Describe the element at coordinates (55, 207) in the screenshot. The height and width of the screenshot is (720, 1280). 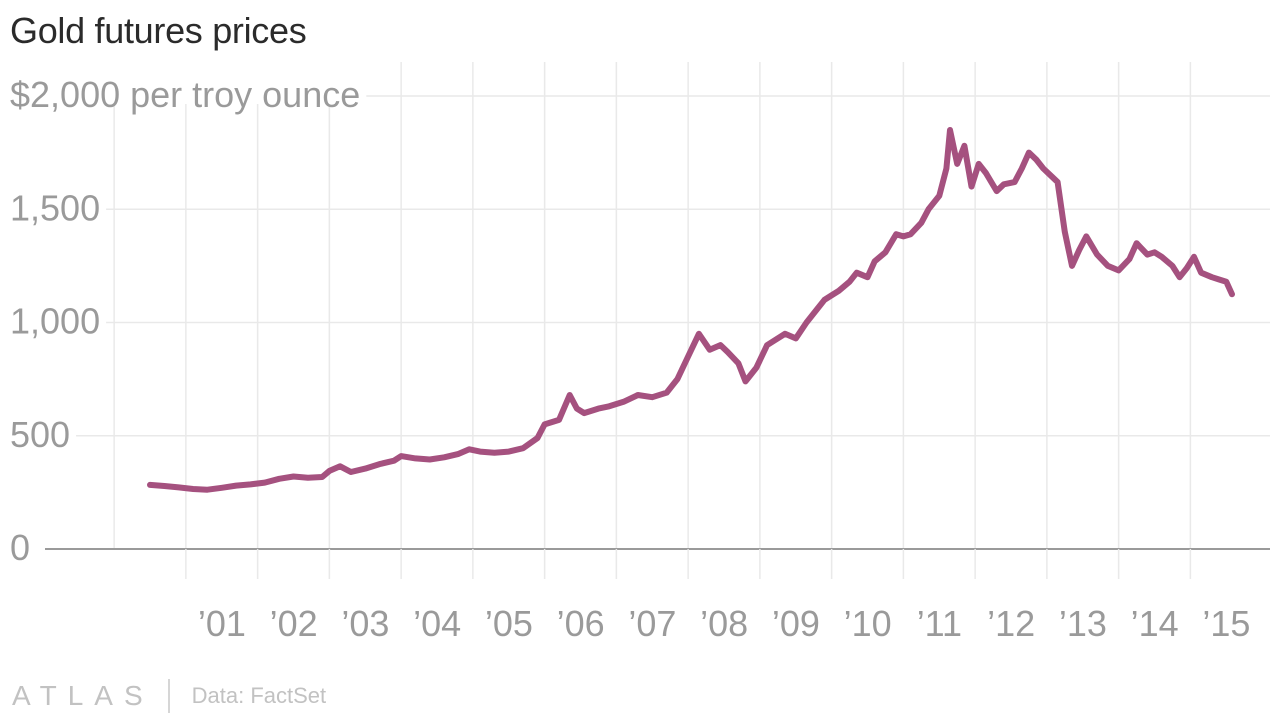
I see `y-tick-label: 1,500` at that location.